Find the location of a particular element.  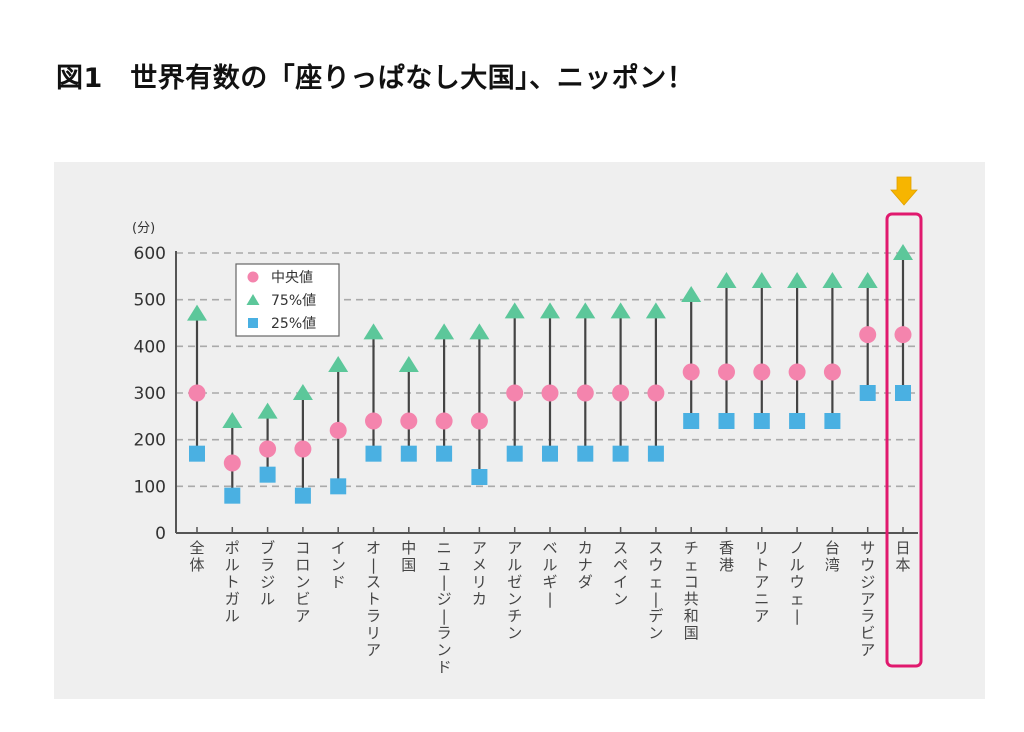

down-arrow-icon is located at coordinates (904, 191).